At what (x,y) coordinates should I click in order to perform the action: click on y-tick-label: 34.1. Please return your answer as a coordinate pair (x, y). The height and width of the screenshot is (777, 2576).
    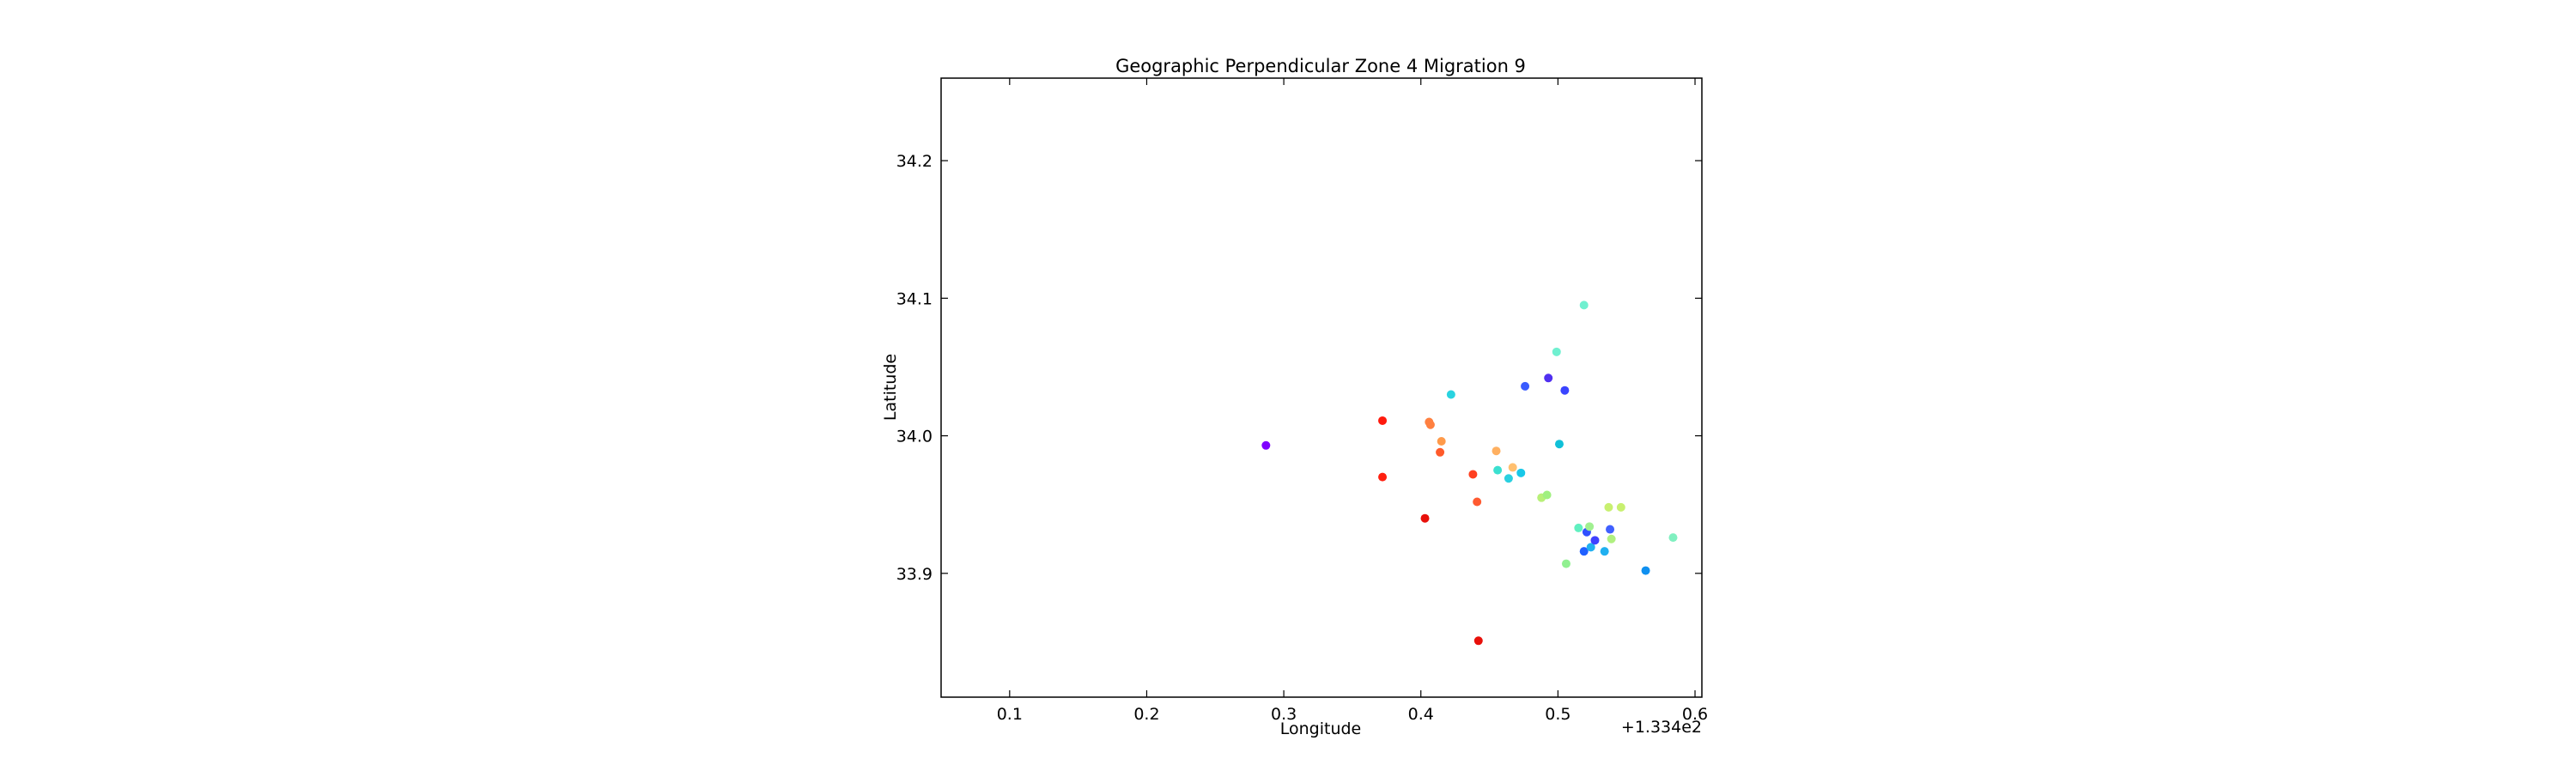
    Looking at the image, I should click on (914, 298).